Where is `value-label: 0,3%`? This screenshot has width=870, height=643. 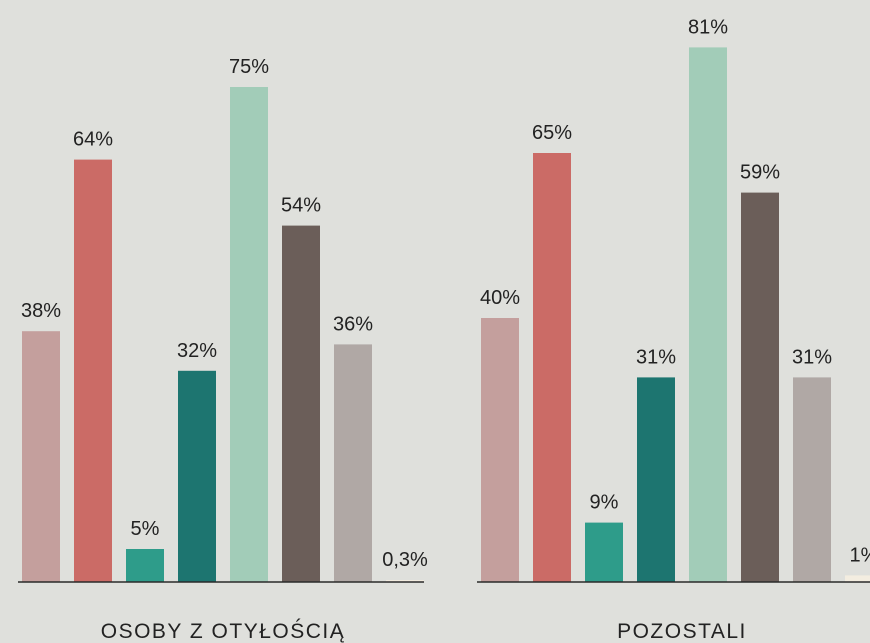
value-label: 0,3% is located at coordinates (405, 560).